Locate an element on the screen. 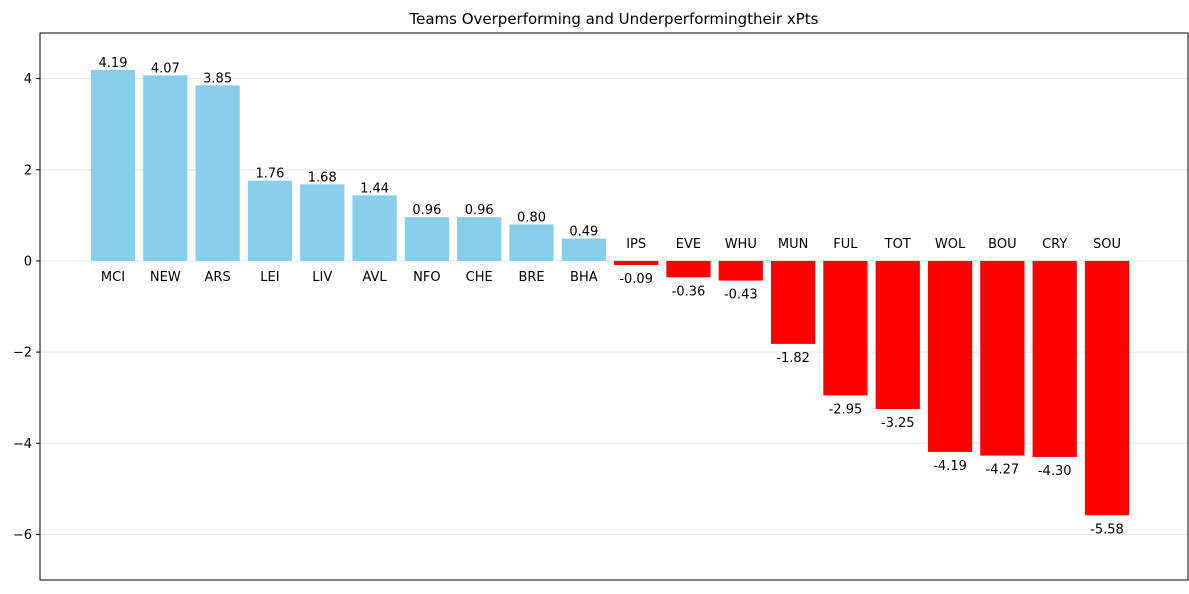  data-label: -0.09 is located at coordinates (636, 279).